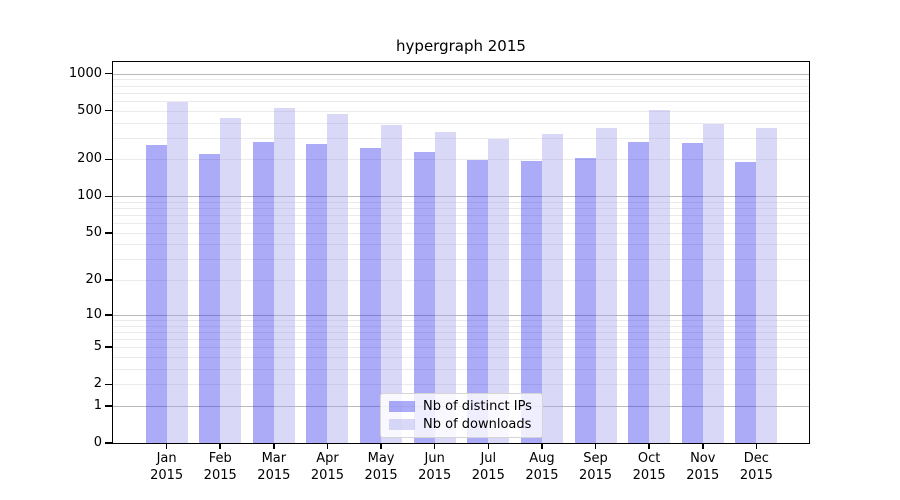 This screenshot has height=500, width=900. Describe the element at coordinates (477, 424) in the screenshot. I see `legend-label-downloads: Nb of downloads` at that location.